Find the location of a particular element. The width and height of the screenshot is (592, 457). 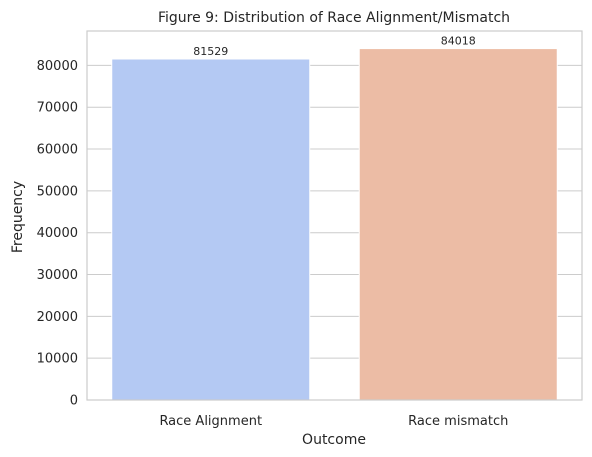

data-labels: 81529 84018 is located at coordinates (334, 46).